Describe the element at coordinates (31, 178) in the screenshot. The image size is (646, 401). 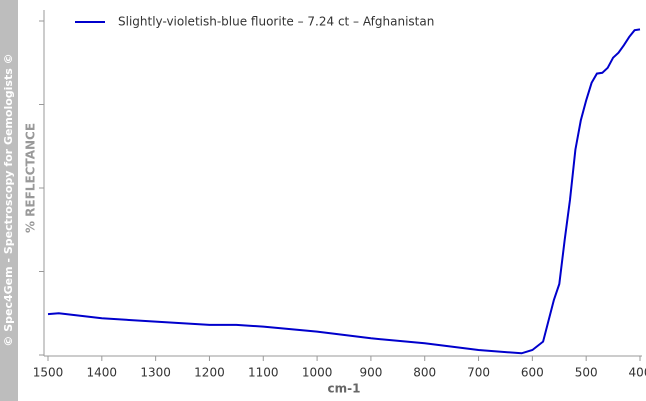
I see `y-axis-label: % REFLECTANCE` at that location.